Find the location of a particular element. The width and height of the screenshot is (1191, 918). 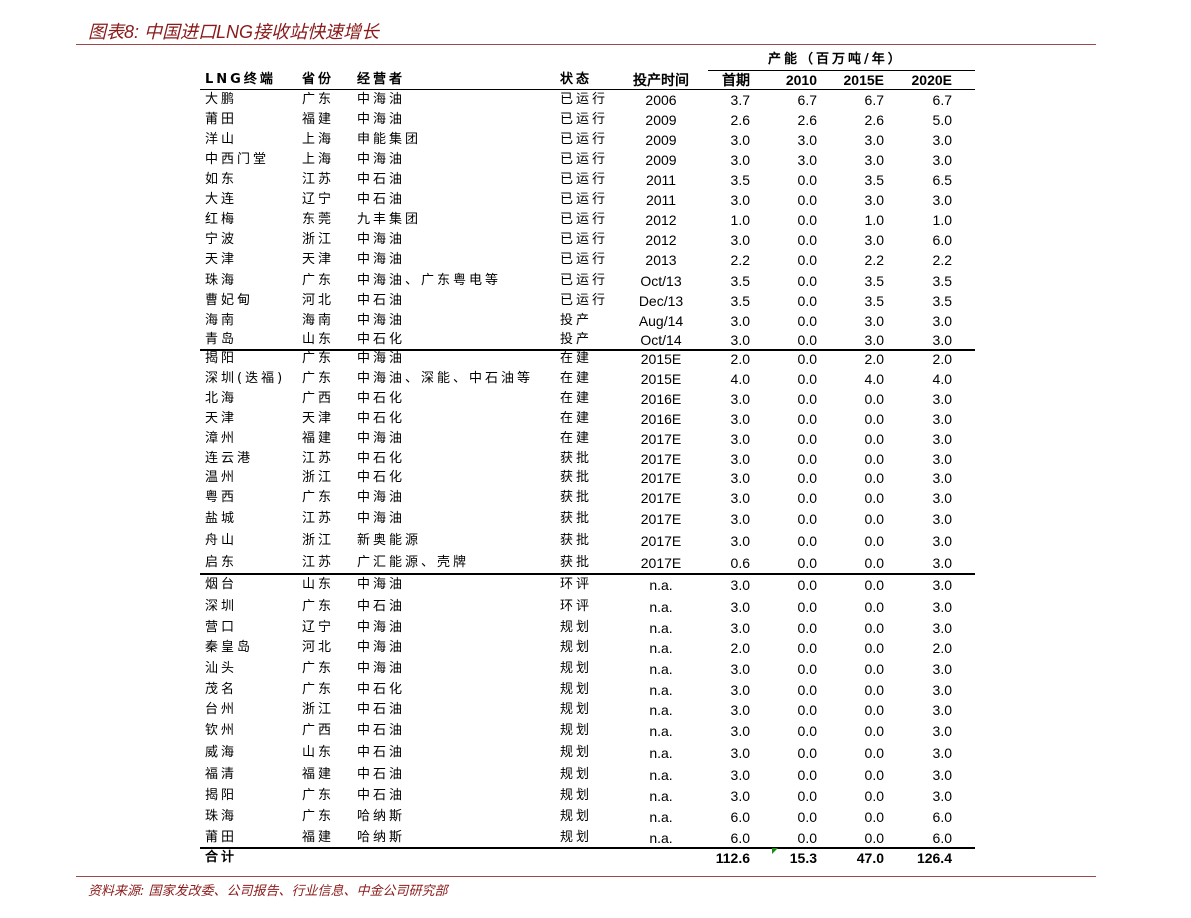

capacity-2015e-cell: 2.0 is located at coordinates (874, 359).